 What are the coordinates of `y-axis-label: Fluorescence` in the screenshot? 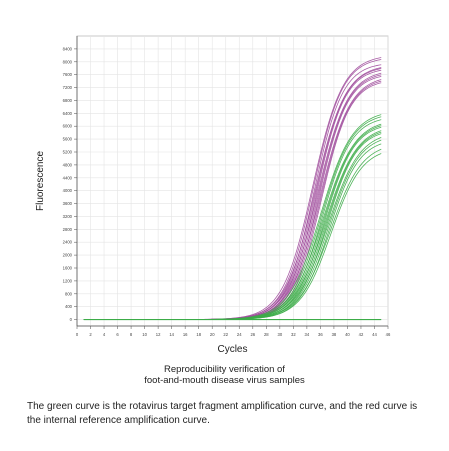 It's located at (40, 181).